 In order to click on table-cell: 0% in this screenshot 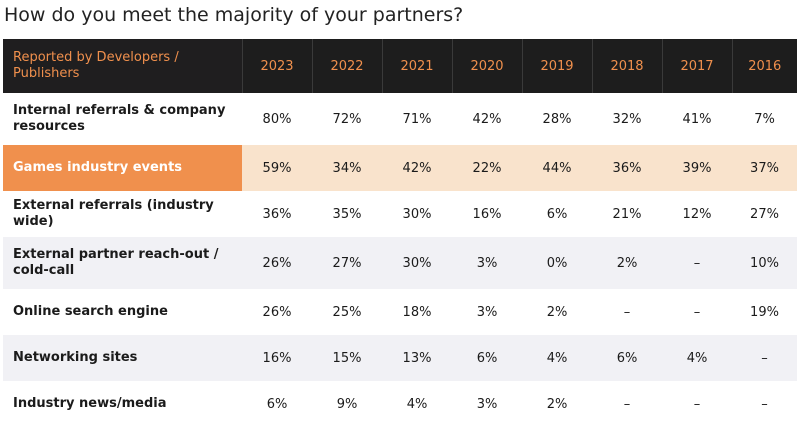, I will do `click(557, 263)`.